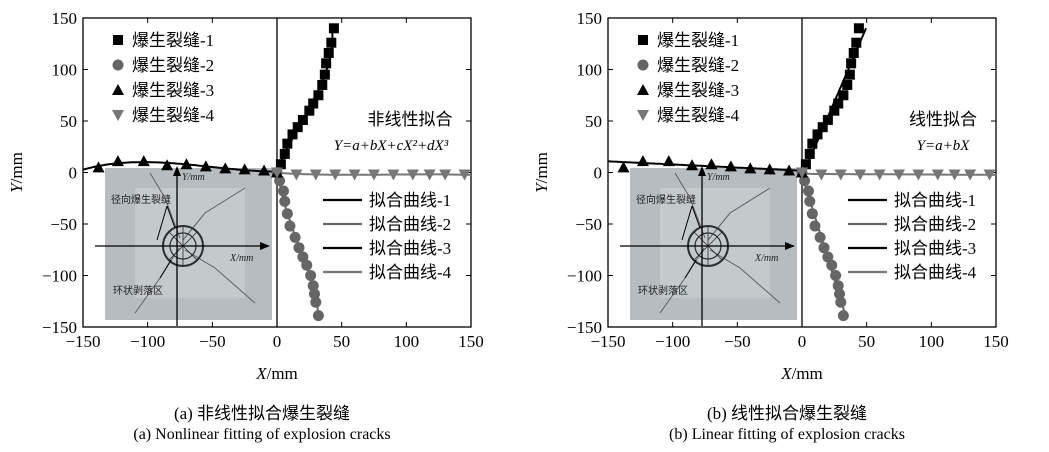 This screenshot has width=1049, height=452. What do you see at coordinates (410, 224) in the screenshot?
I see `chart-a-fit-legend-label-2: 拟合曲线-2` at bounding box center [410, 224].